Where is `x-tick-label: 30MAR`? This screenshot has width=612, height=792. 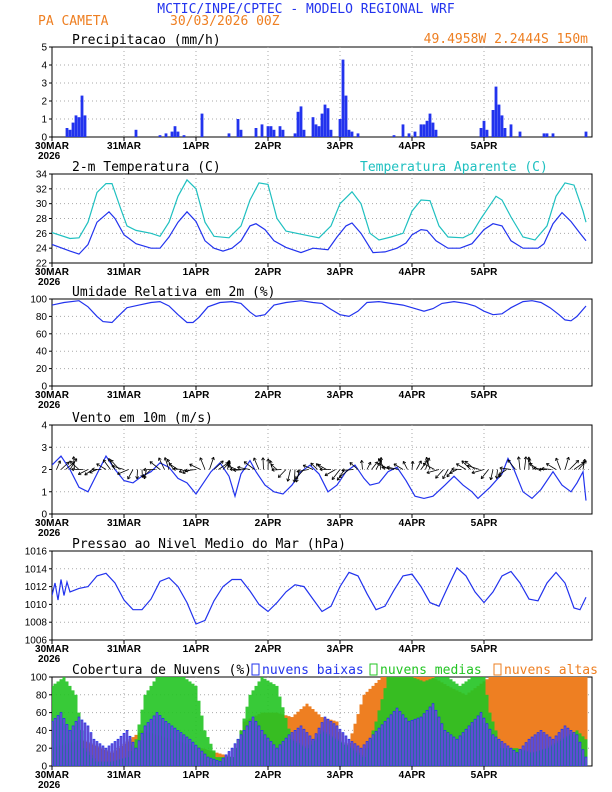 x-tick-label: 30MAR is located at coordinates (52, 146).